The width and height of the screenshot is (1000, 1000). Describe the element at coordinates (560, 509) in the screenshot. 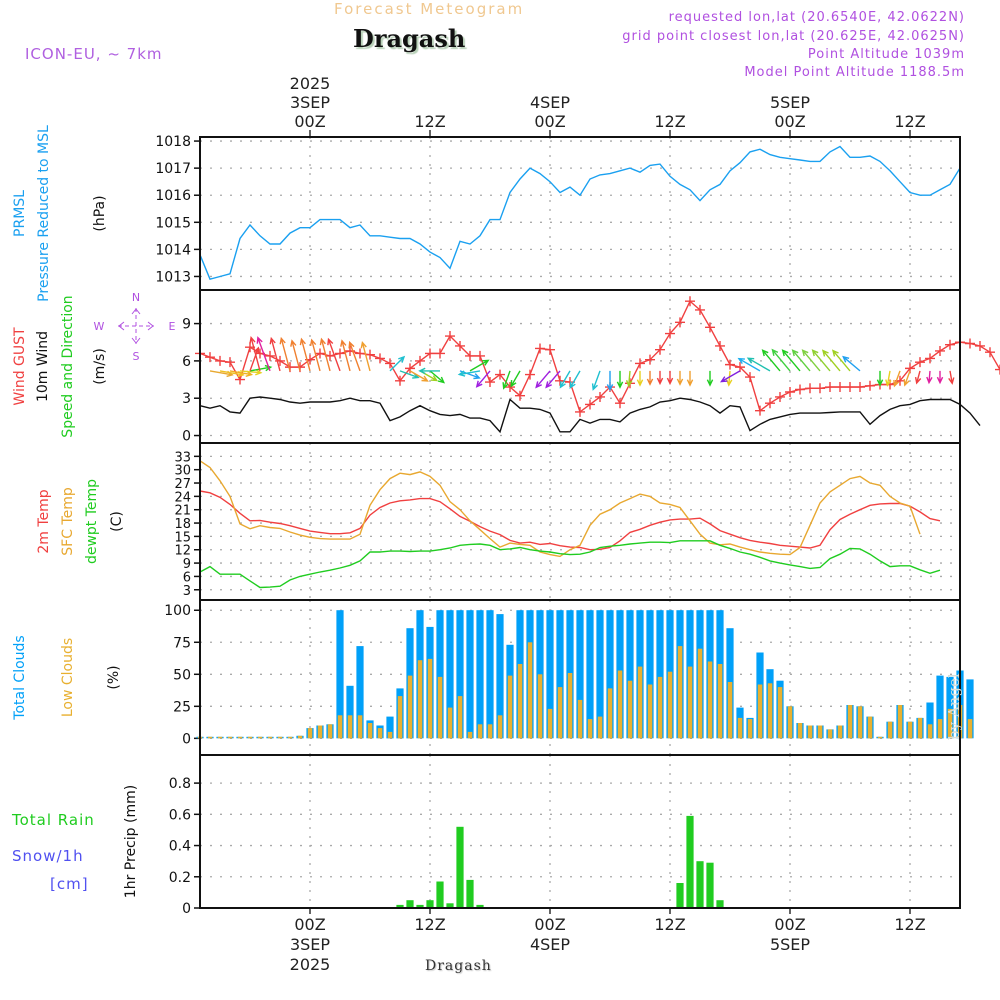

I see `series-line-sfc-temp` at that location.